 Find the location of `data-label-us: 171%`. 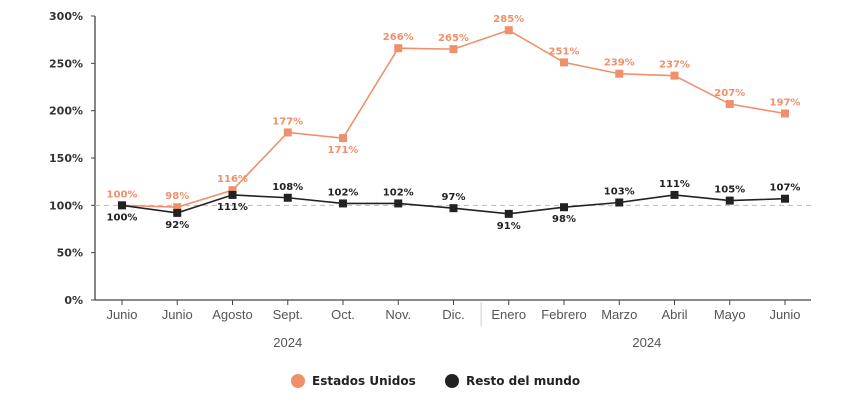

data-label-us: 171% is located at coordinates (343, 150).